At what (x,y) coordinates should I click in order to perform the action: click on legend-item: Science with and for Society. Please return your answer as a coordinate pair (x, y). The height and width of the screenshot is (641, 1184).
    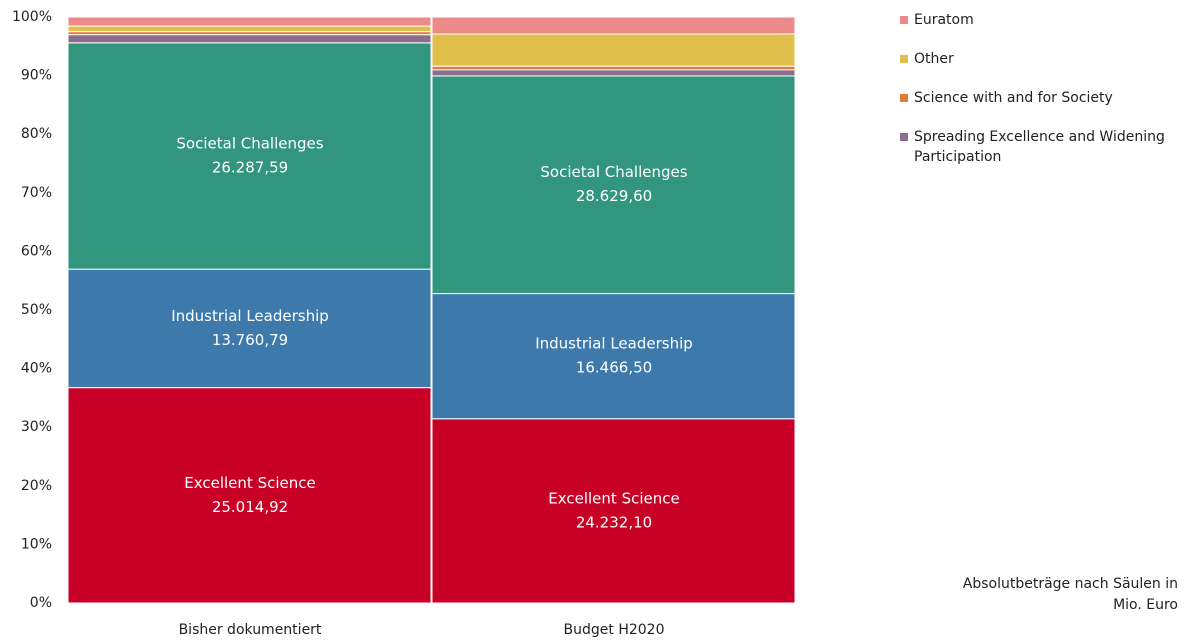
    Looking at the image, I should click on (1042, 98).